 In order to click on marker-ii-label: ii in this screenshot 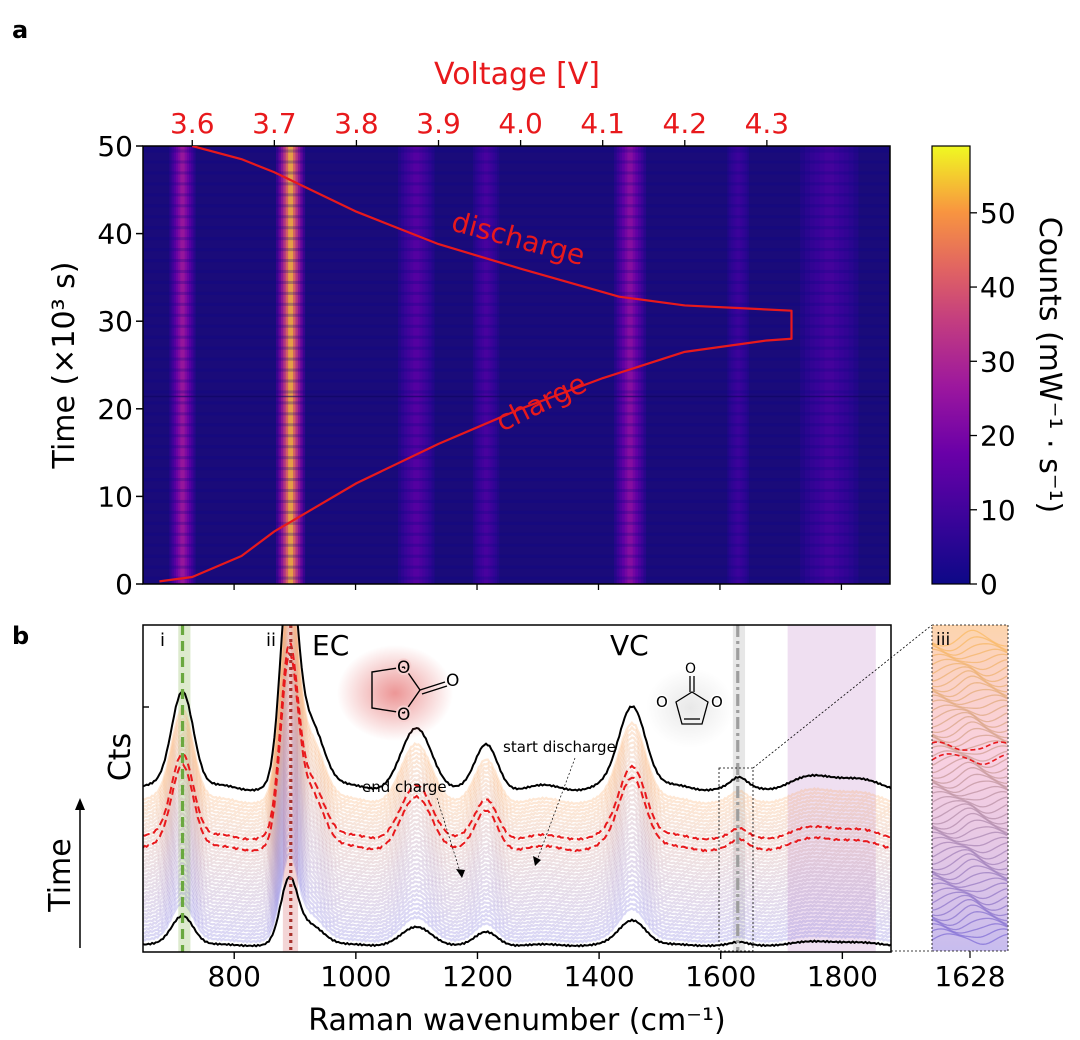, I will do `click(271, 640)`.